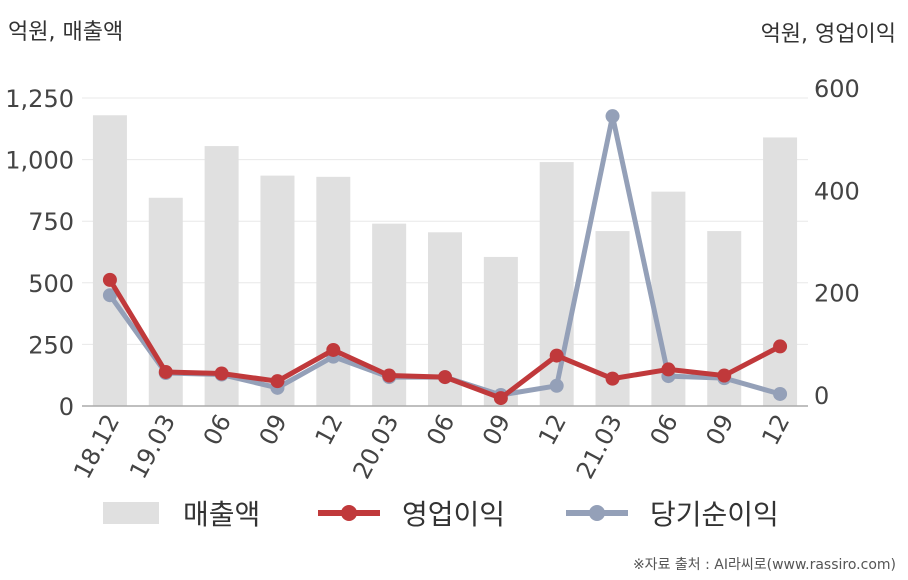 The height and width of the screenshot is (580, 908). I want to click on x-tick-label: 19.03, so click(152, 447).